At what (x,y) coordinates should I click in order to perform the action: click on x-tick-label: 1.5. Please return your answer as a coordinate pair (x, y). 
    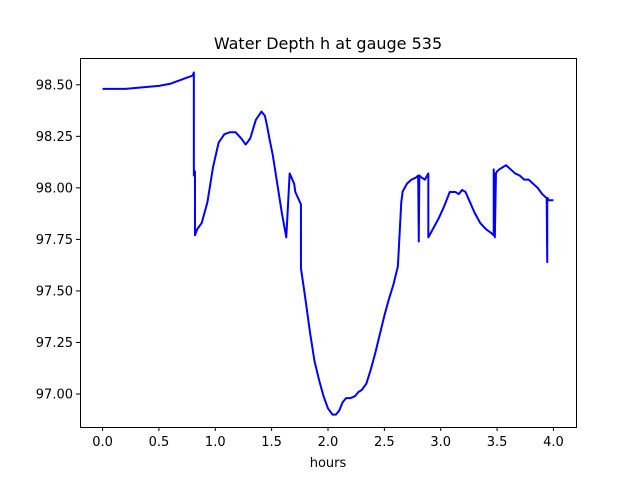
    Looking at the image, I should click on (271, 442).